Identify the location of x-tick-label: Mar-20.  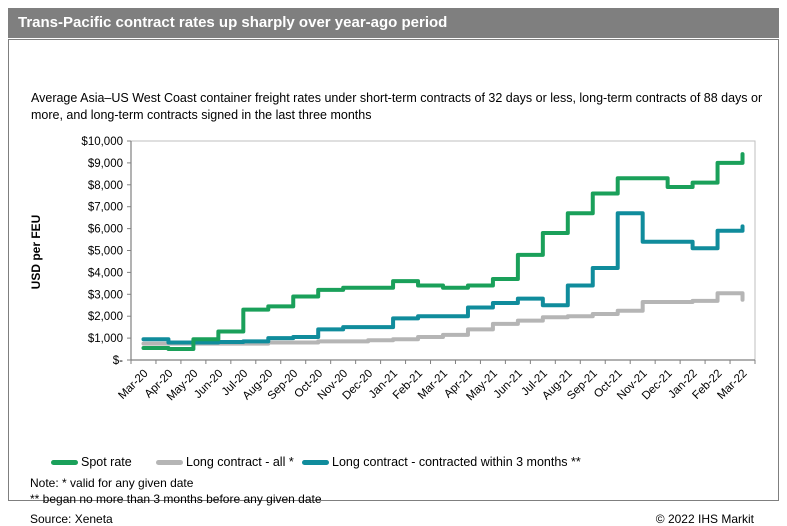
(133, 385).